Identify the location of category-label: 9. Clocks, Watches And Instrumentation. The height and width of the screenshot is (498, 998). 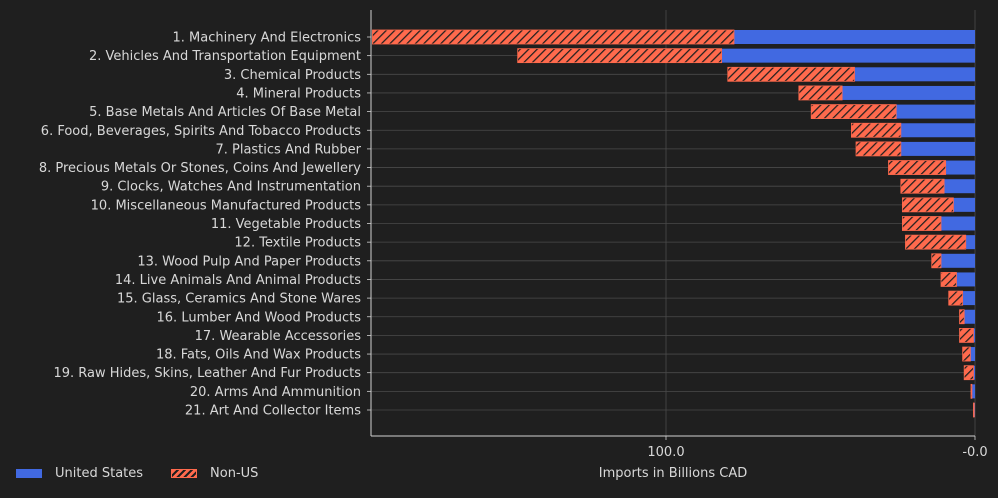
(231, 187).